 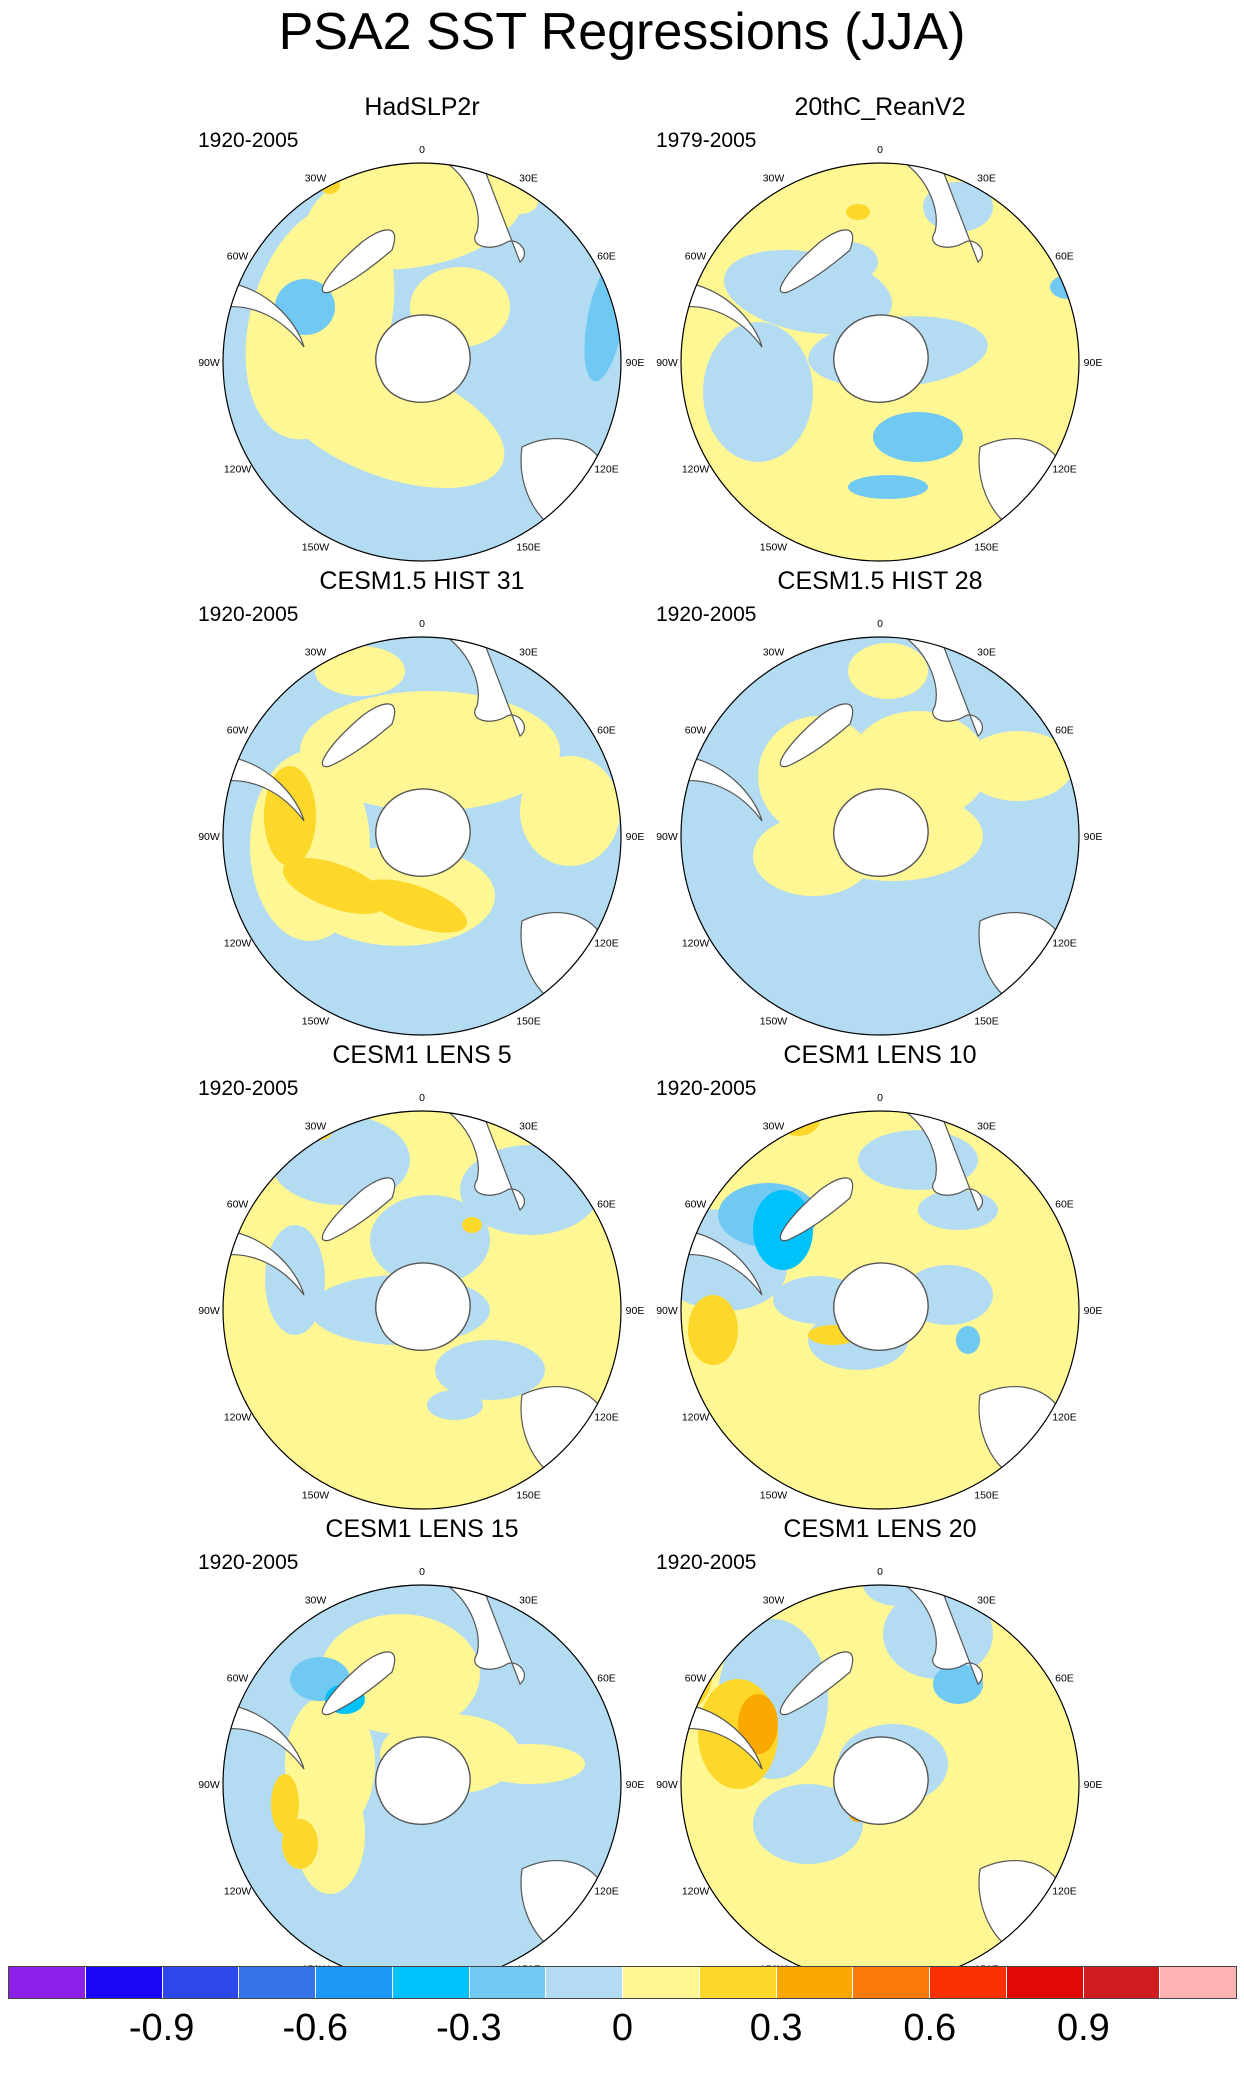 What do you see at coordinates (422, 581) in the screenshot?
I see `panel-title: CESM1.5 HIST 31` at bounding box center [422, 581].